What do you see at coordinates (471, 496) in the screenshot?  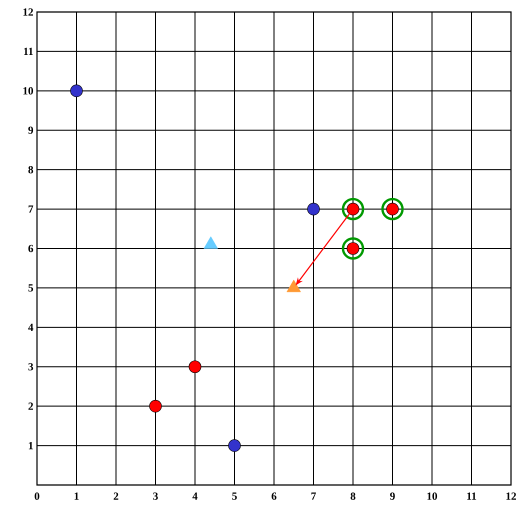 I see `x-tick-label: 11` at bounding box center [471, 496].